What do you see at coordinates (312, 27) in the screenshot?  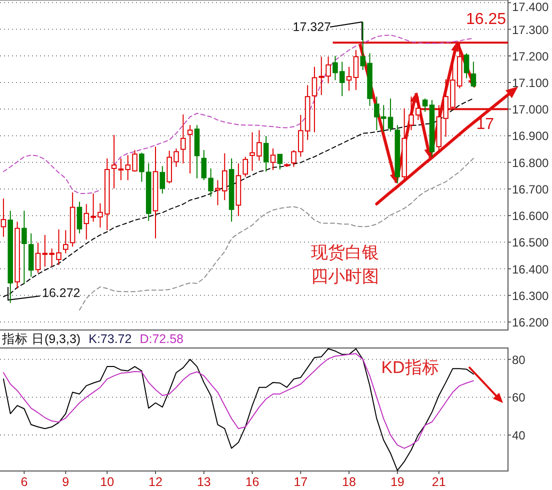 I see `annotation: 17.327` at bounding box center [312, 27].